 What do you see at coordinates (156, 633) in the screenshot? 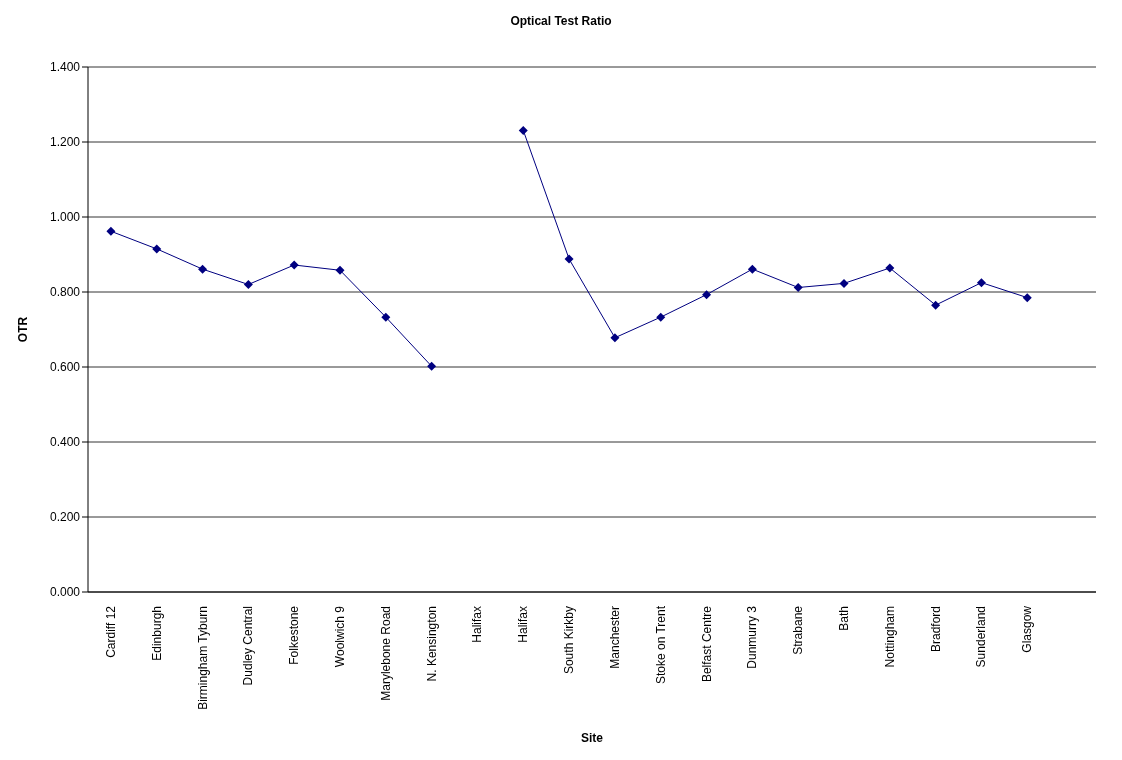
I see `x-tick-label: Edinburgh` at bounding box center [156, 633].